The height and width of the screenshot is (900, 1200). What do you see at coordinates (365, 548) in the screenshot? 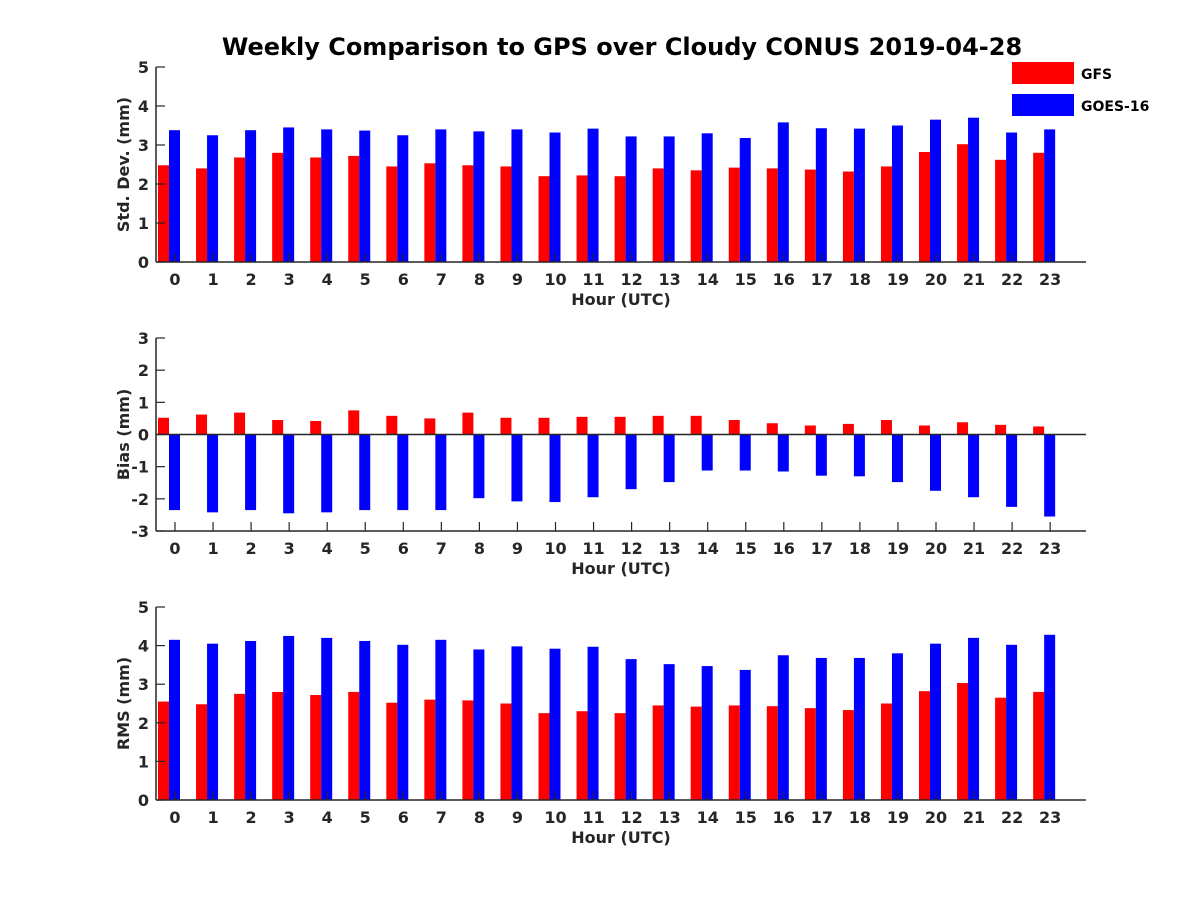
I see `x-tick-label: 5` at bounding box center [365, 548].